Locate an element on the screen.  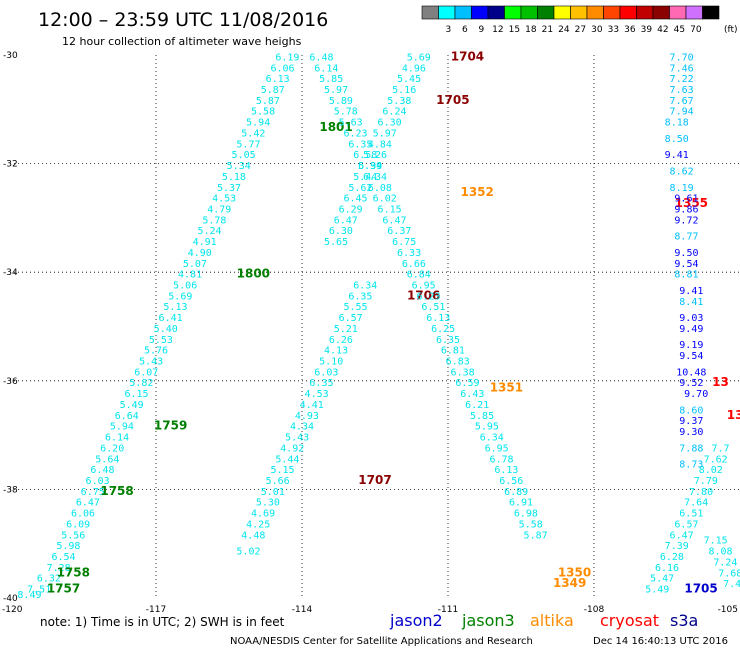
wave-height-label: 5.55 is located at coordinates (355, 307).